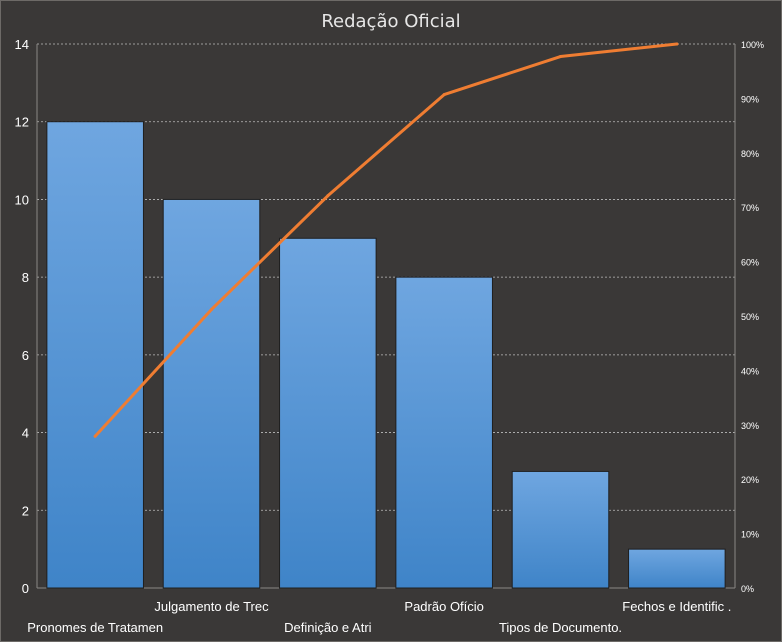 This screenshot has height=642, width=782. Describe the element at coordinates (328, 627) in the screenshot. I see `x-tick-label: Definição e Atri` at that location.